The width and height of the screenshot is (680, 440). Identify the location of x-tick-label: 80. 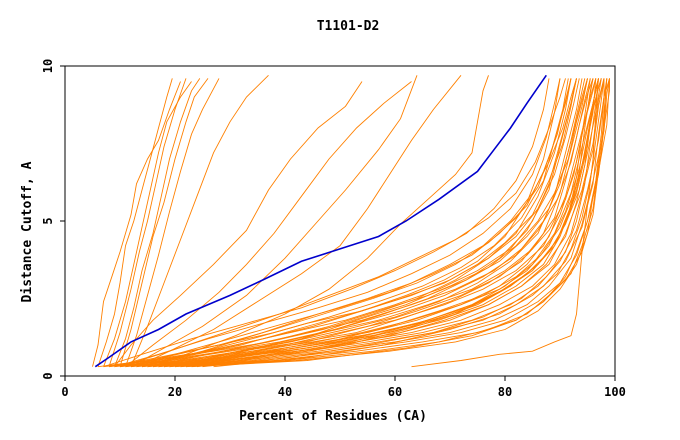
(505, 392).